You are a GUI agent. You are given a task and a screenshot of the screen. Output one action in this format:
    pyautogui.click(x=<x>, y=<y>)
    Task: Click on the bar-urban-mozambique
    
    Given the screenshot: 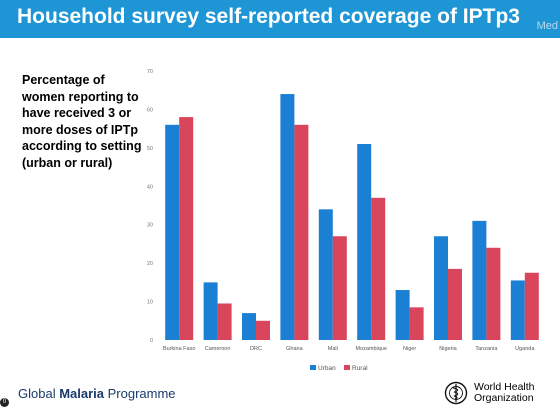 What is the action you would take?
    pyautogui.click(x=364, y=242)
    